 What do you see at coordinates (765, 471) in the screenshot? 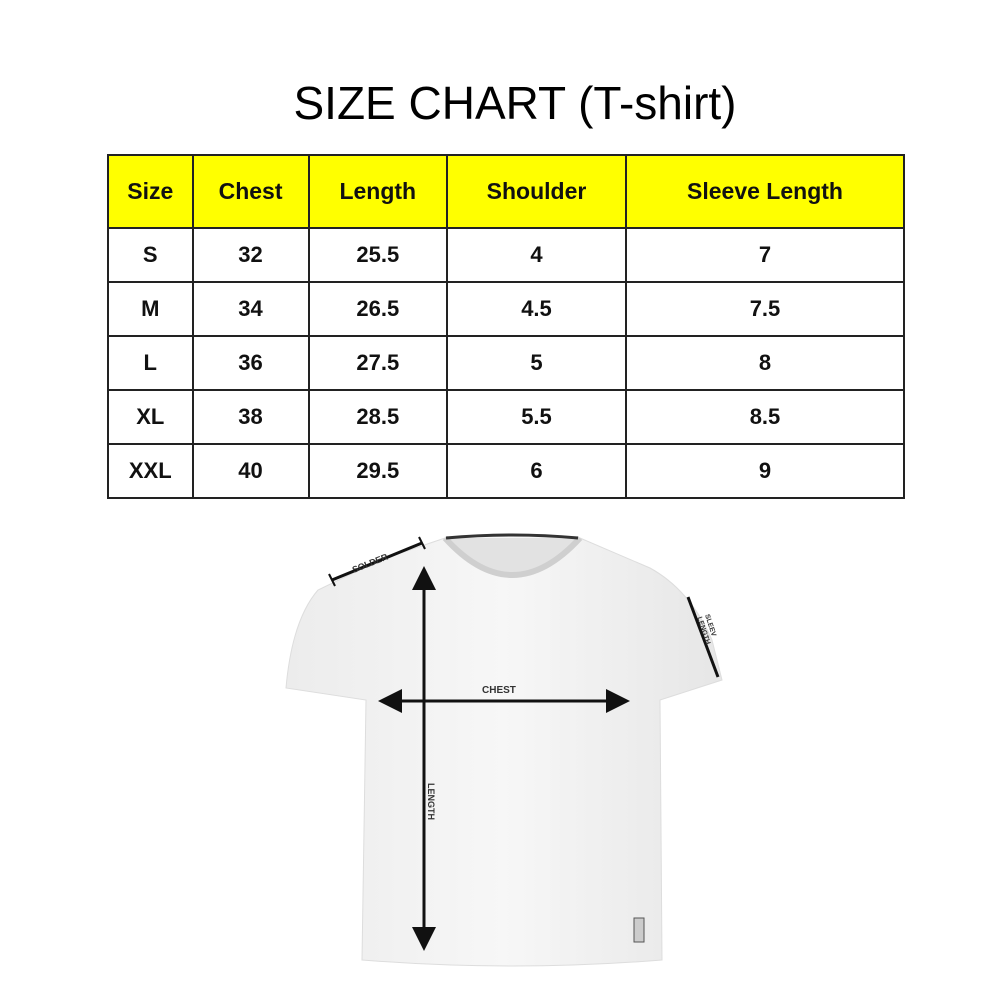
I see `table-cell: 9` at bounding box center [765, 471].